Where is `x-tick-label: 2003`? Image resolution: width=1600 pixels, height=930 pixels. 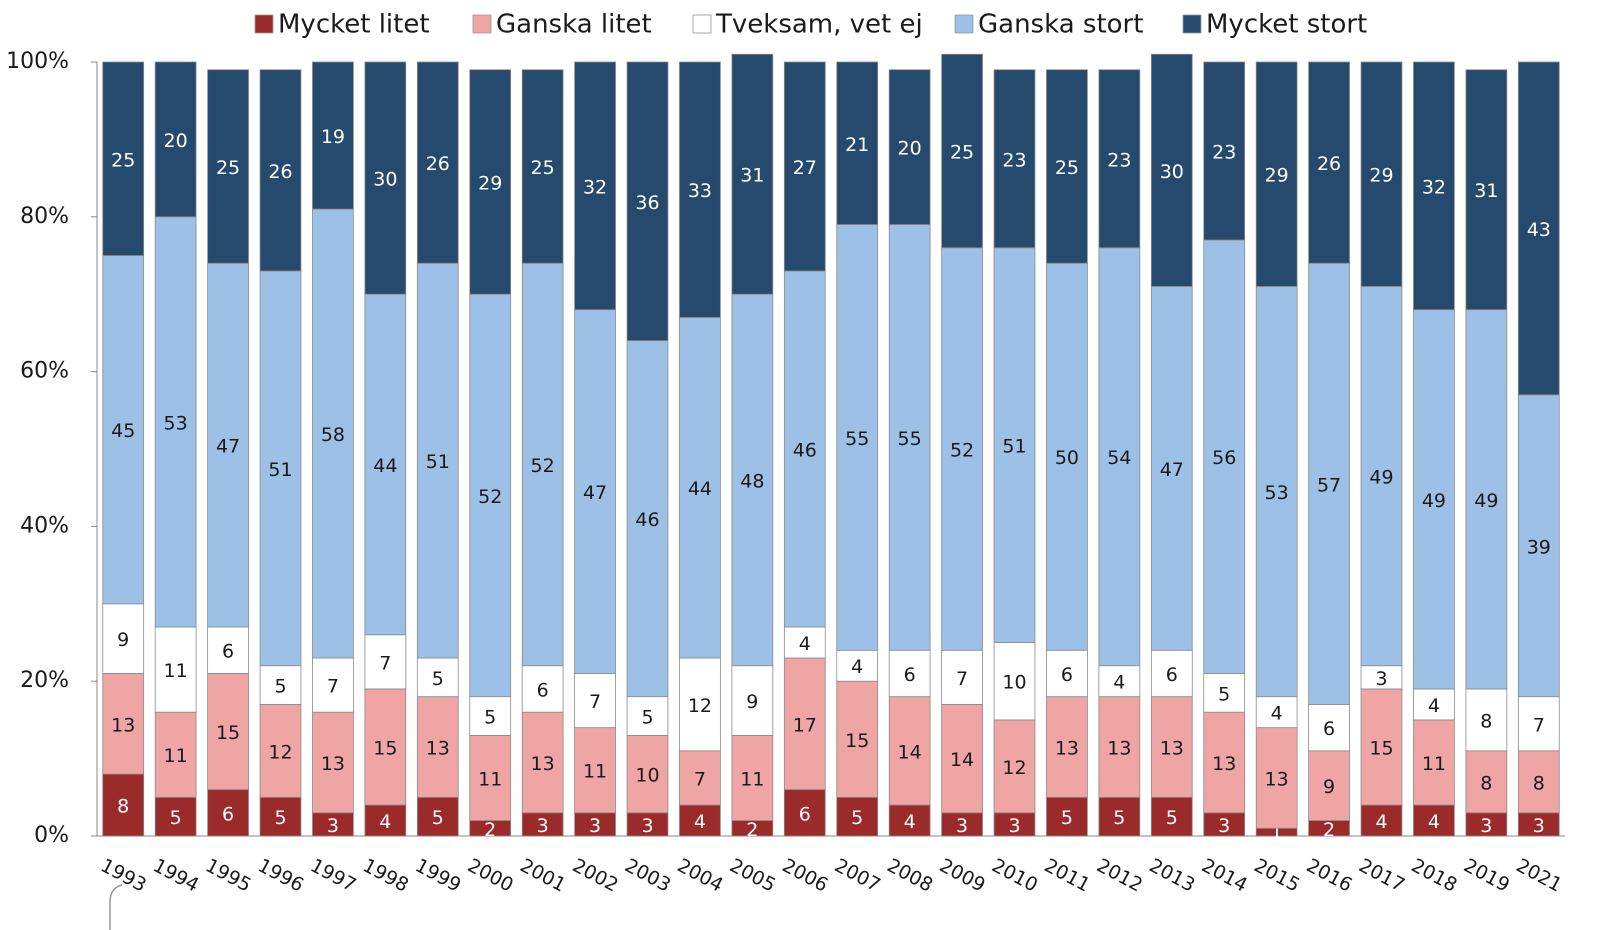
x-tick-label: 2003 is located at coordinates (647, 875).